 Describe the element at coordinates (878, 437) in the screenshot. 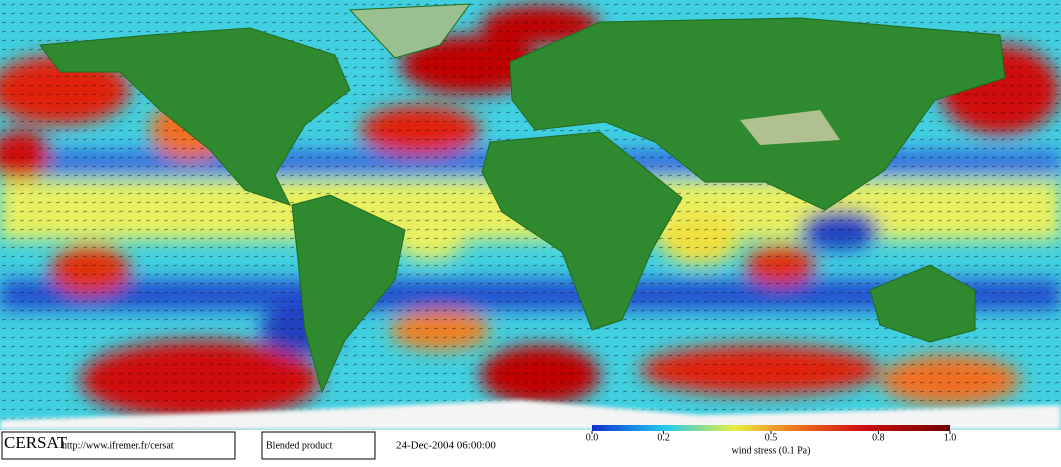

I see `colorbar-tick-label: 0.8` at that location.